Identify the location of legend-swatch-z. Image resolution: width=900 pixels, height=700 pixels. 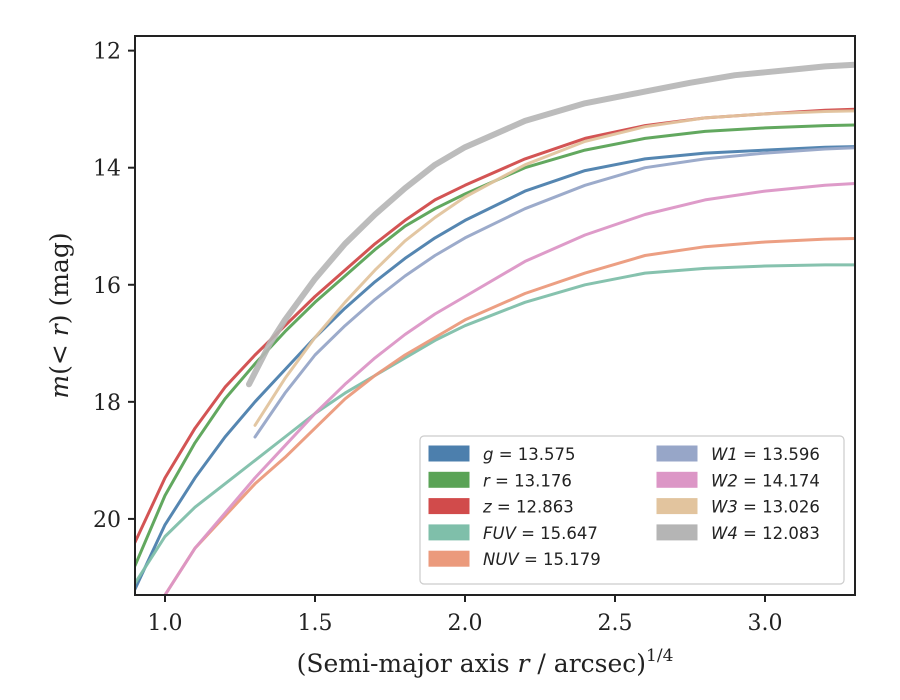
(449, 506).